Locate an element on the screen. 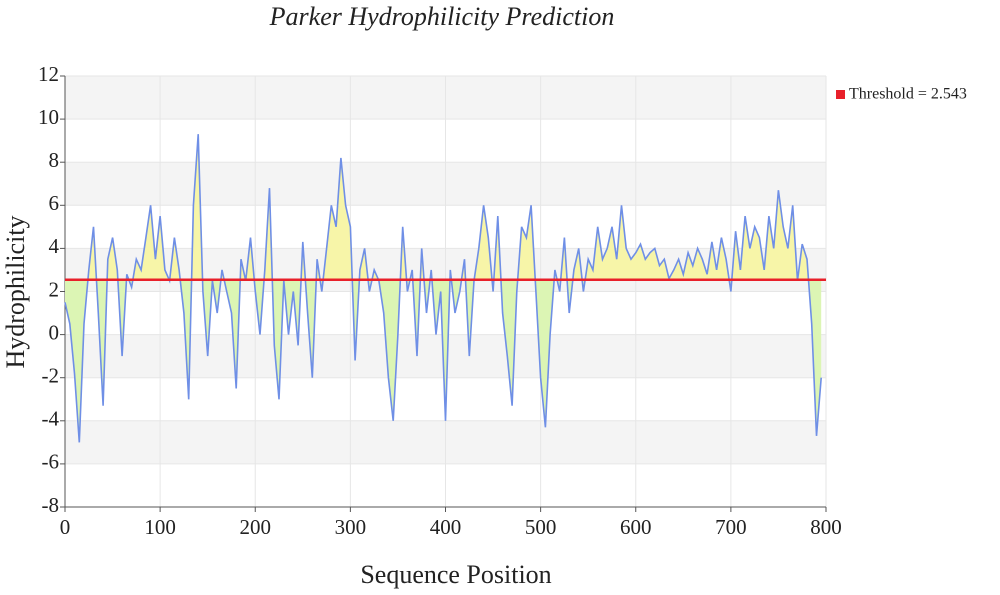 The height and width of the screenshot is (595, 1000). x-tick-label: 800 is located at coordinates (826, 527).